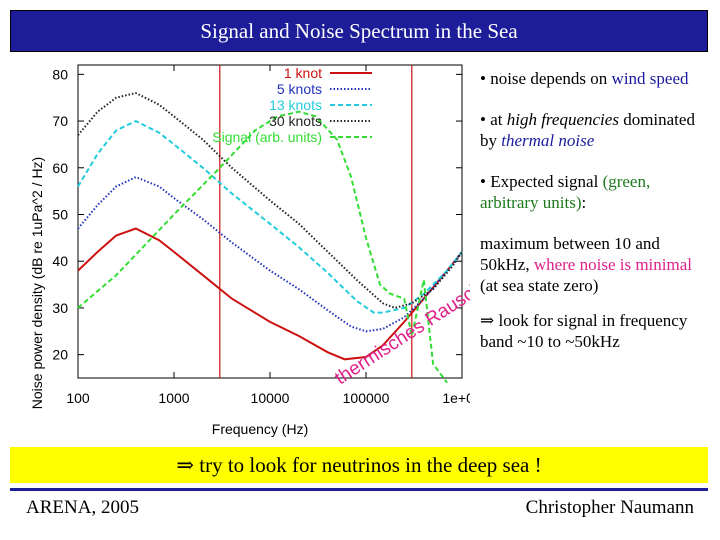  I want to click on x-tick-label: 1000, so click(173, 398).